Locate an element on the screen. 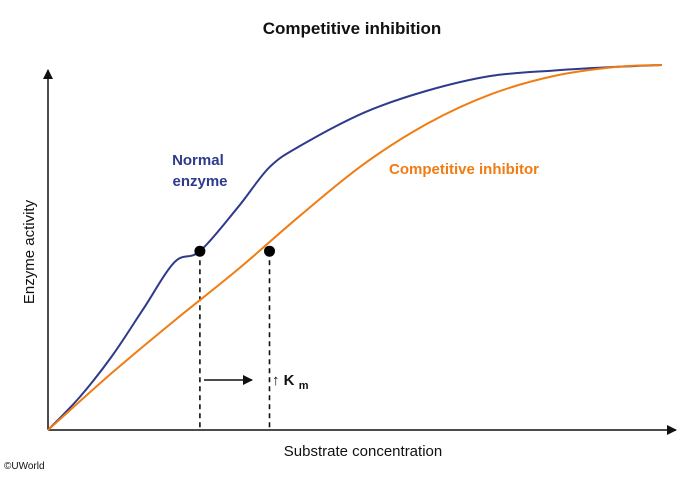 The height and width of the screenshot is (478, 700). normal-enzyme-label-line-2: enzyme is located at coordinates (199, 181).